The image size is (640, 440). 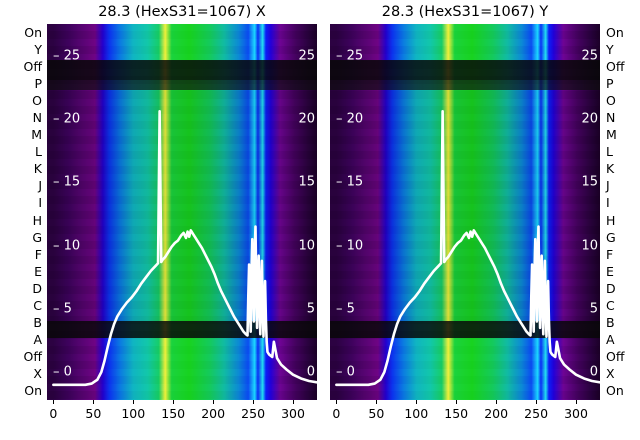 I want to click on inner-y-tick-0: – 0, so click(x=345, y=372).